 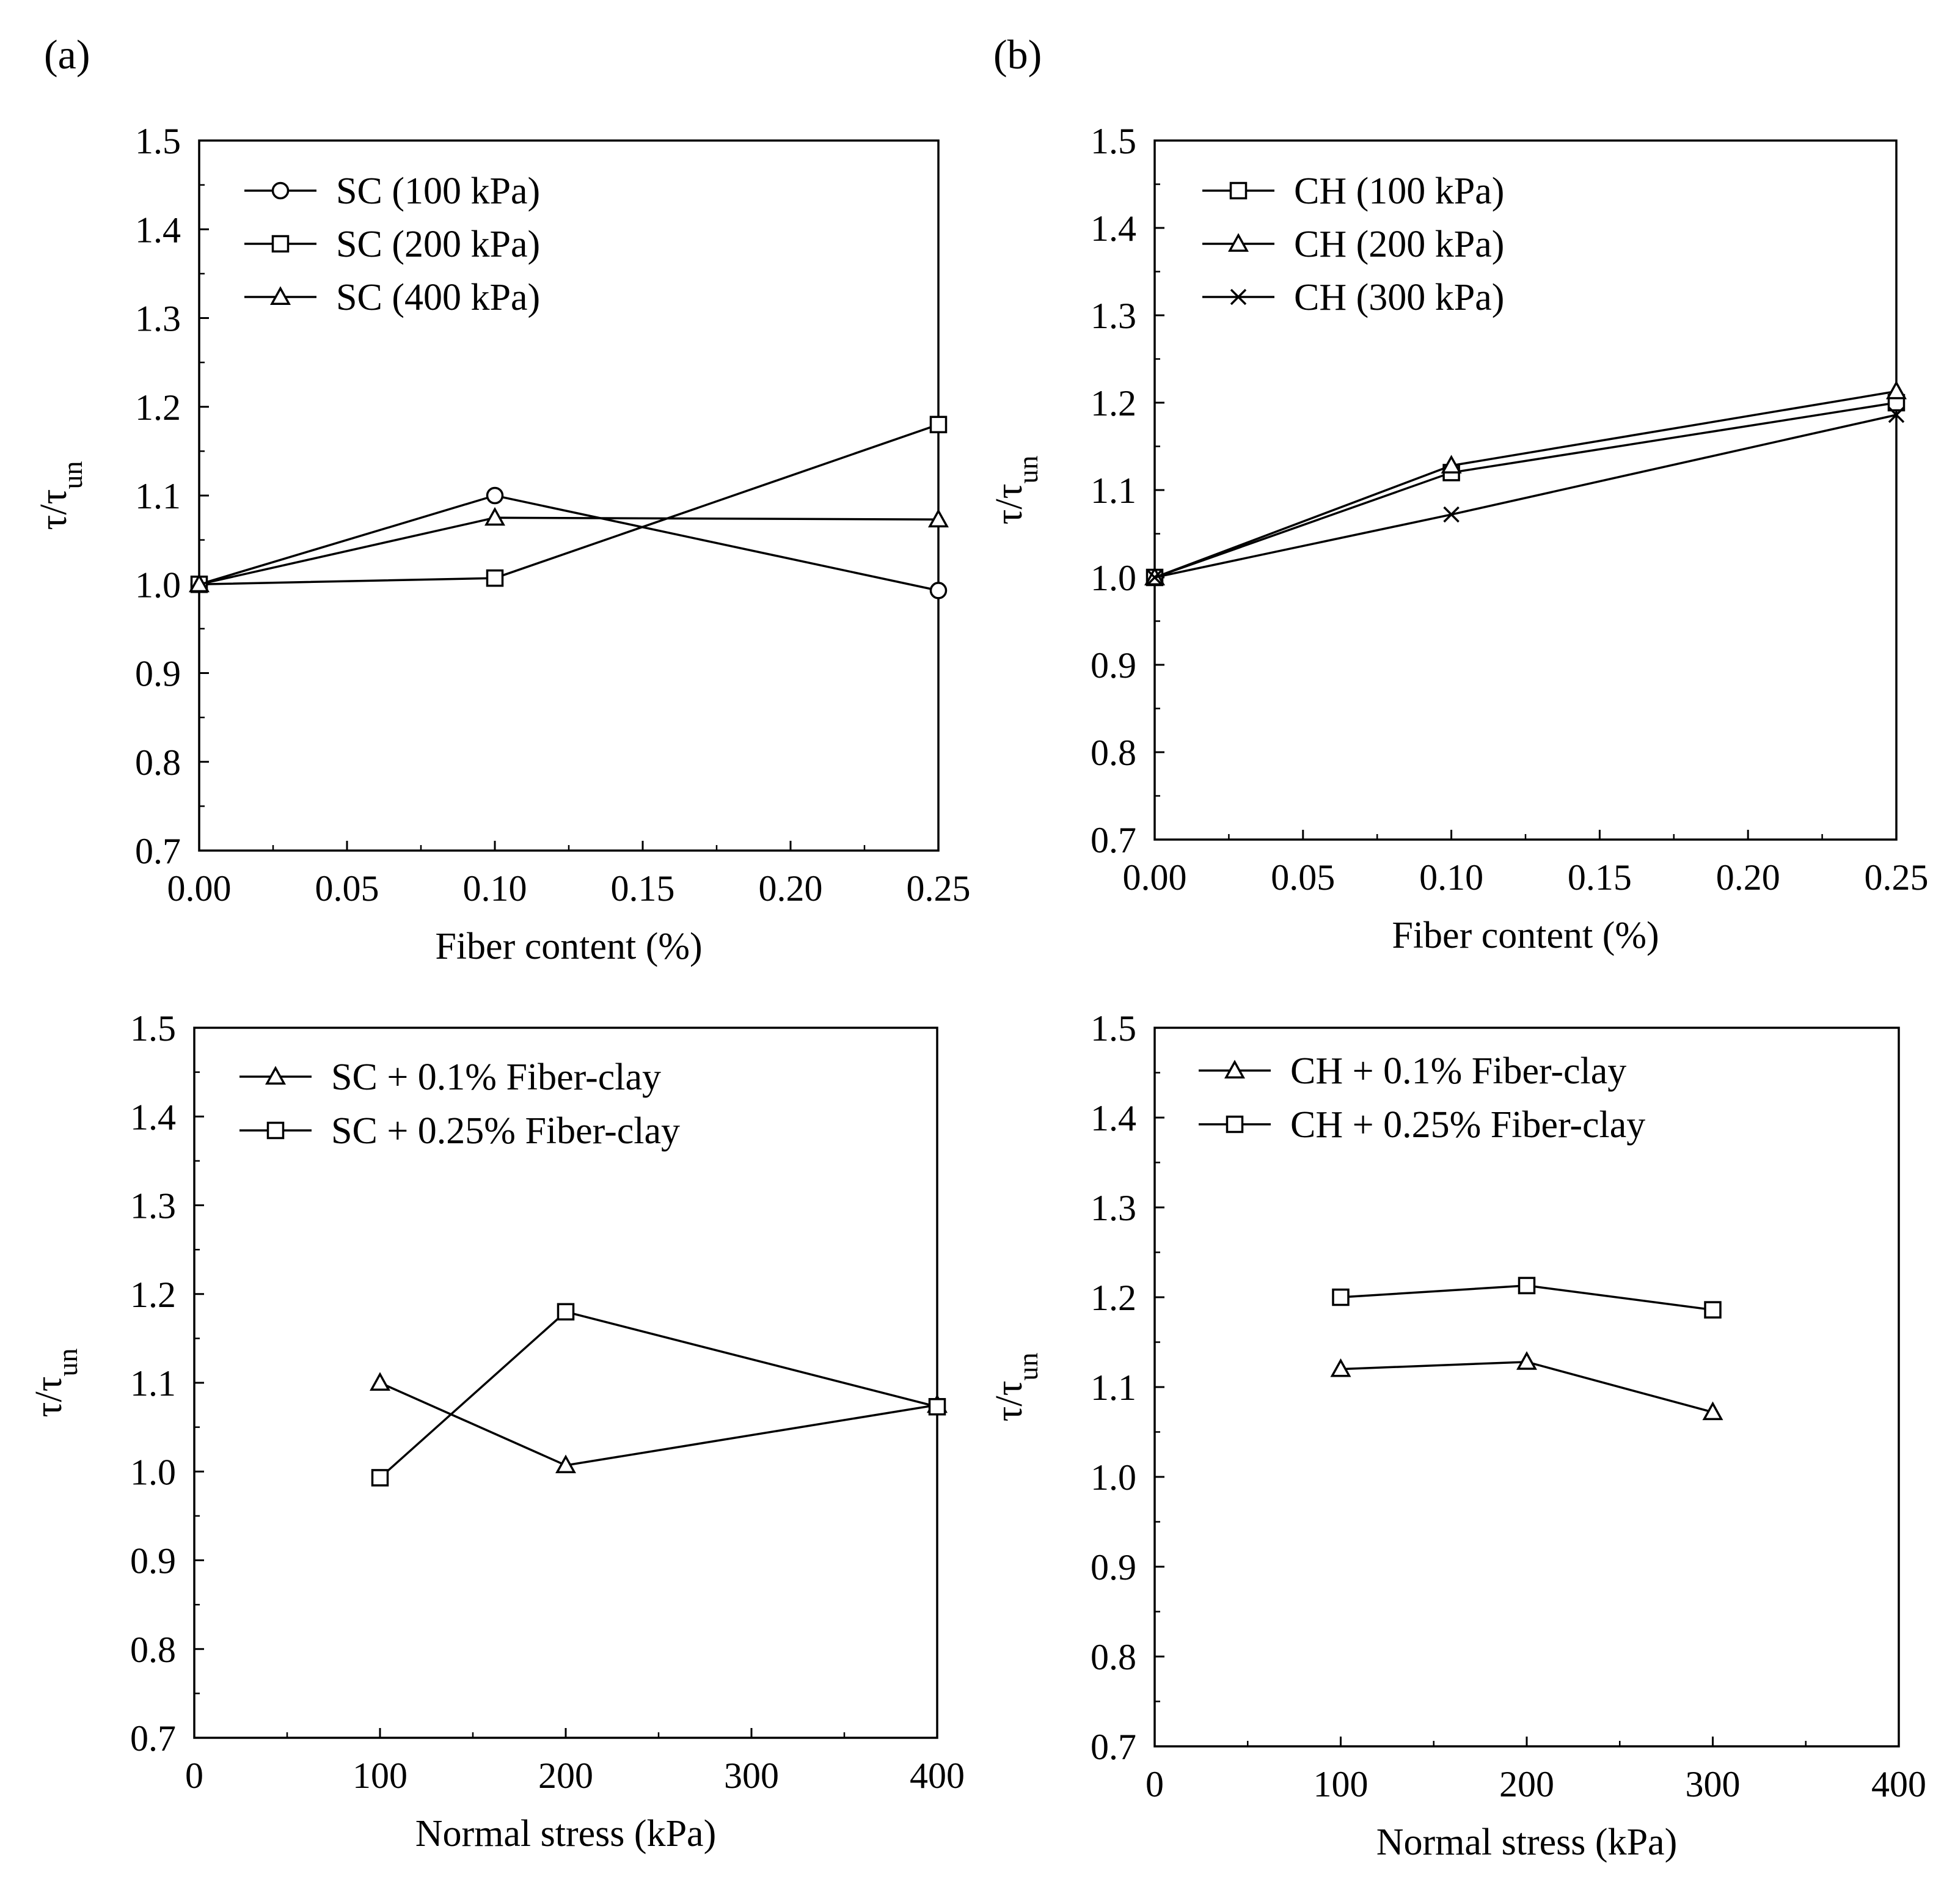 I want to click on x-tick-label: 0.10, so click(x=495, y=888).